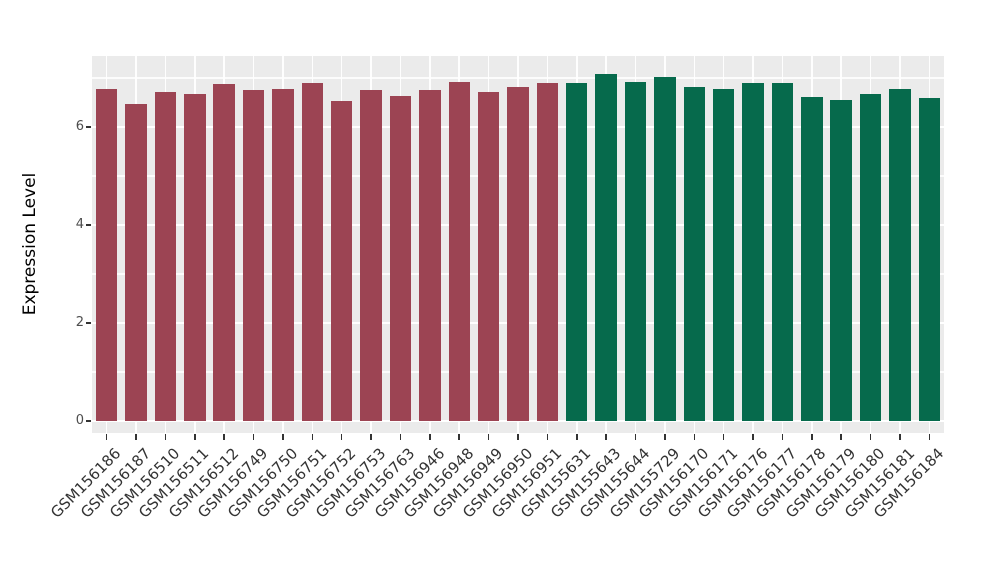 This screenshot has width=1000, height=580. What do you see at coordinates (79, 224) in the screenshot?
I see `y-tick-label: 4` at bounding box center [79, 224].